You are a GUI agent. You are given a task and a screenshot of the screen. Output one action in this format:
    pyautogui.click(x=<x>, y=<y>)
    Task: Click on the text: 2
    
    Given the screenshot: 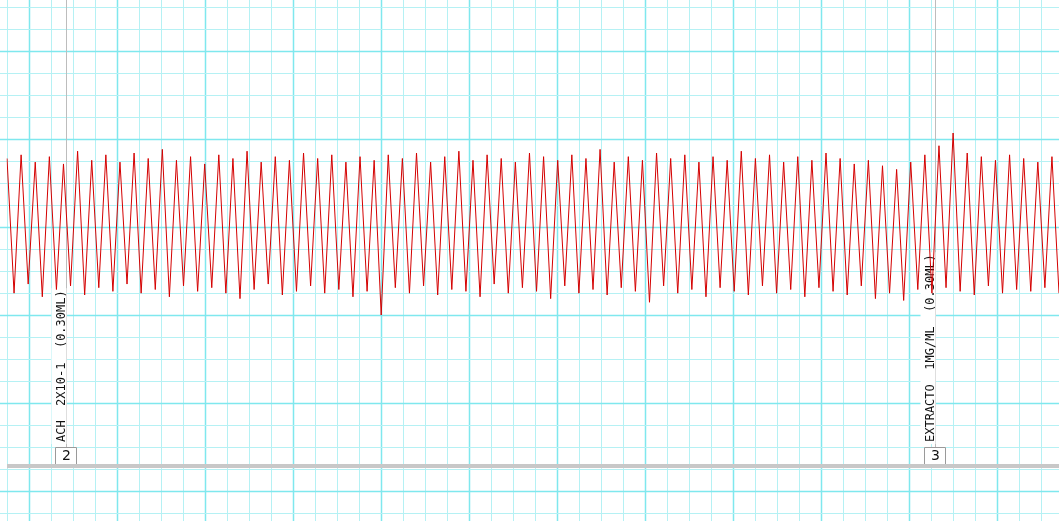 What is the action you would take?
    pyautogui.click(x=66, y=454)
    